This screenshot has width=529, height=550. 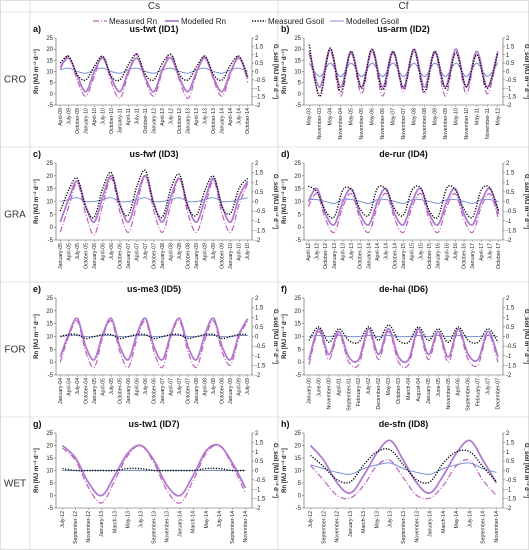 What do you see at coordinates (404, 124) in the screenshot?
I see `x-tick-label: November-07` at bounding box center [404, 124].